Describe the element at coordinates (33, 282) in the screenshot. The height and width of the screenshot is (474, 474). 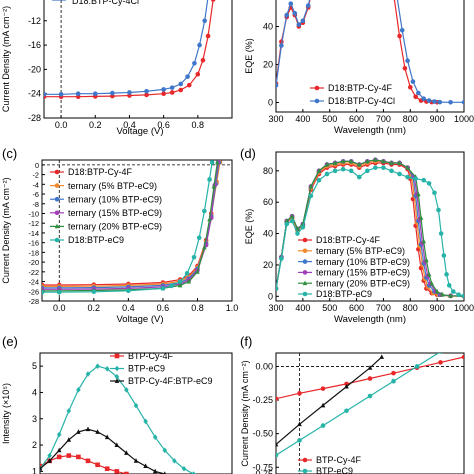
I see `y-tick-label: -24` at that location.